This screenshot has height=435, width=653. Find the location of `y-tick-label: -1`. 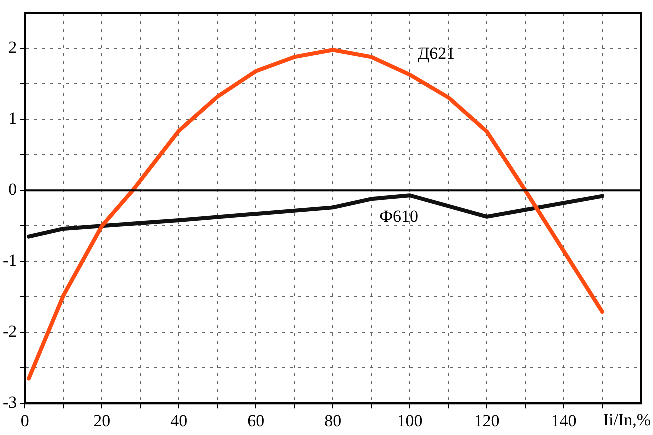

y-tick-label: -1 is located at coordinates (10, 260).